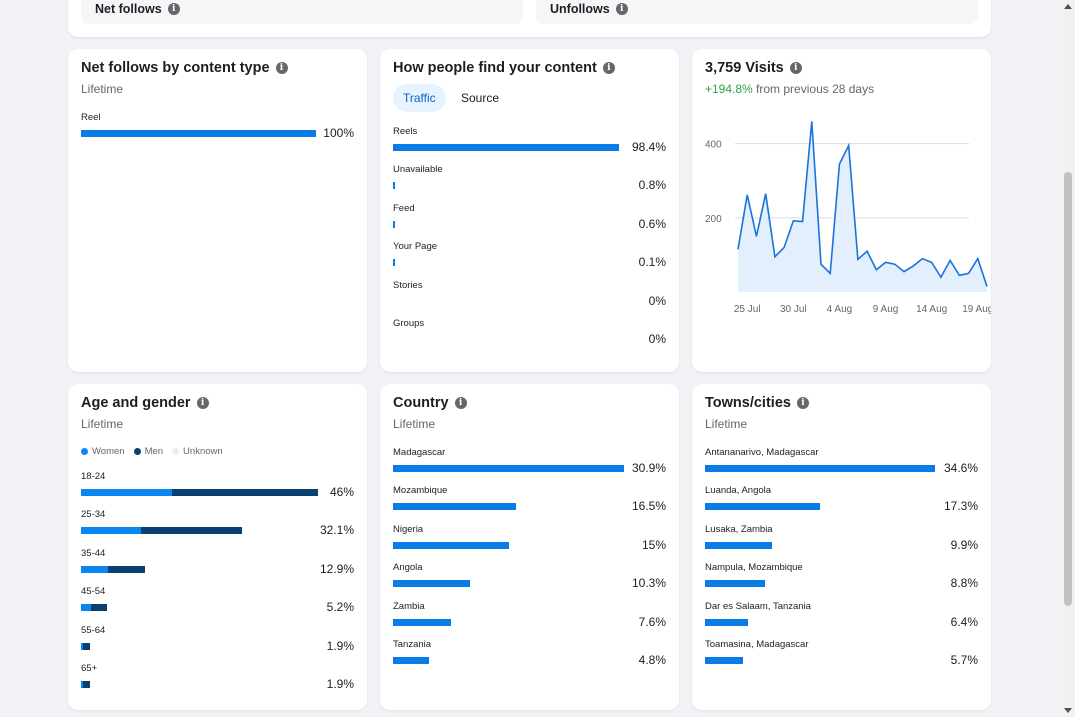  What do you see at coordinates (529, 294) in the screenshot?
I see `bar-row: Stories 0%` at bounding box center [529, 294].